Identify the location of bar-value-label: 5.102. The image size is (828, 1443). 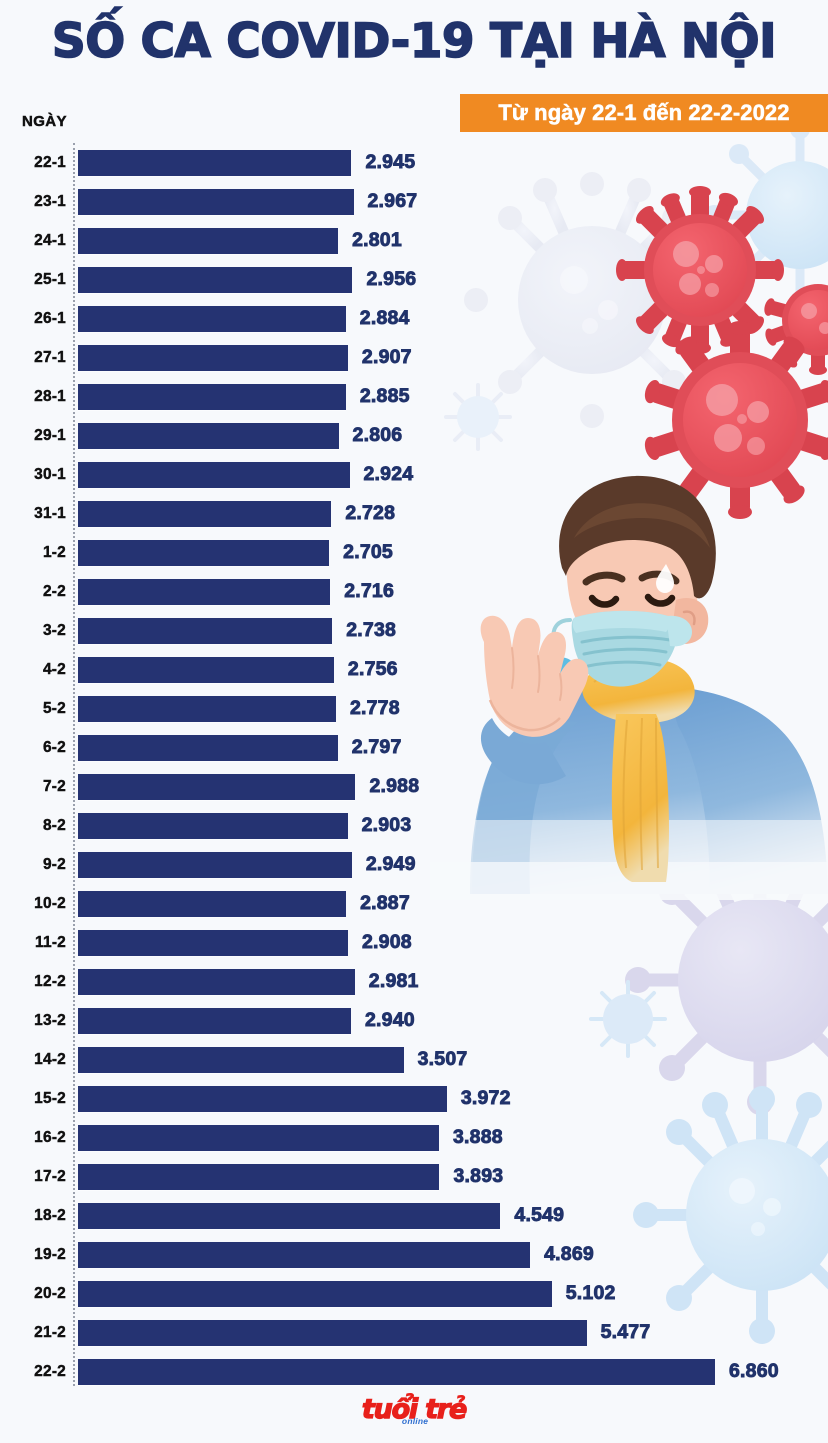
(590, 1293).